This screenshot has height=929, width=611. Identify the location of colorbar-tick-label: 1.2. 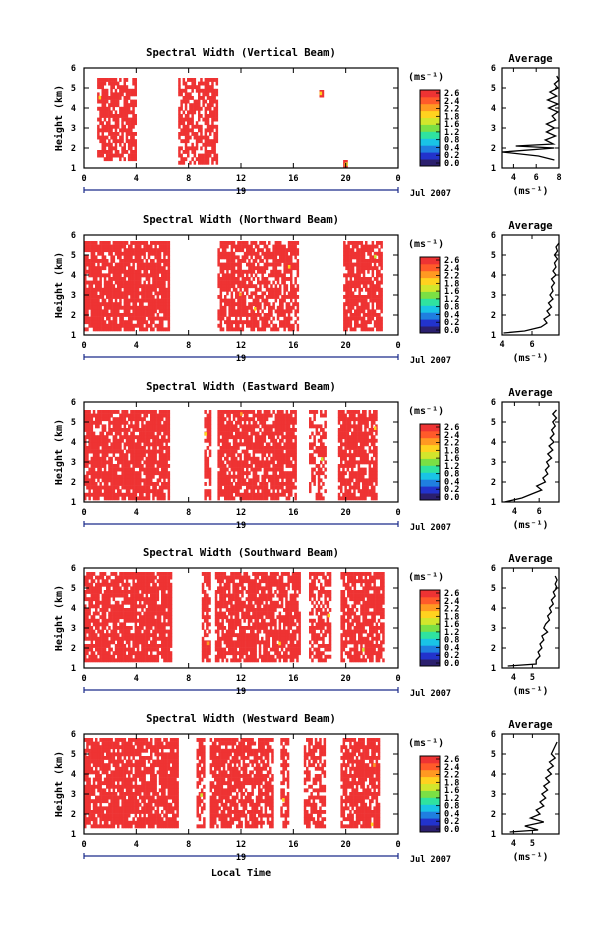
(451, 467).